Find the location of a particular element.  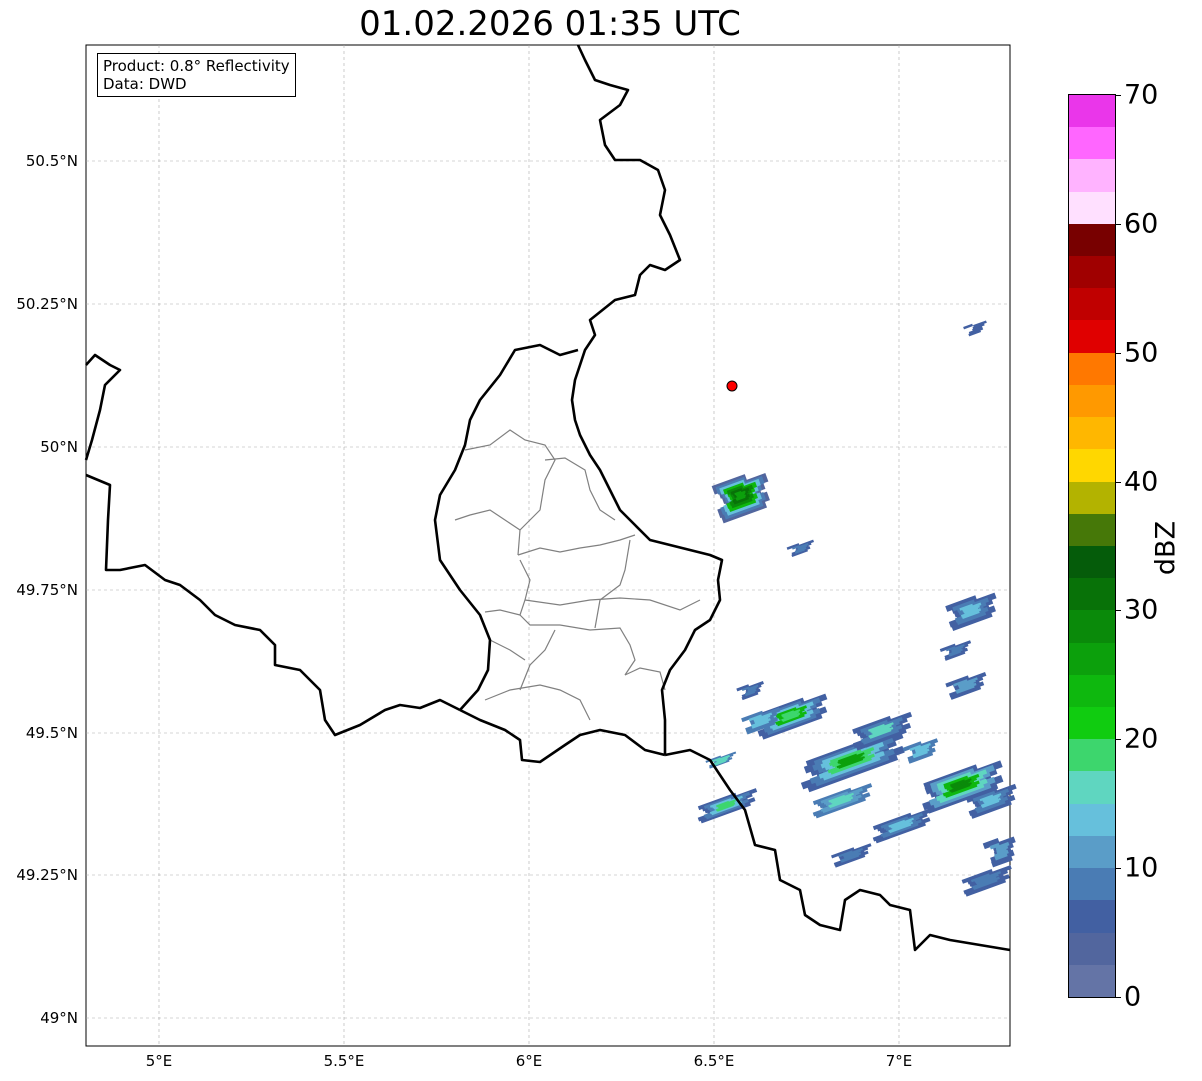

radar-site-marker is located at coordinates (732, 386).